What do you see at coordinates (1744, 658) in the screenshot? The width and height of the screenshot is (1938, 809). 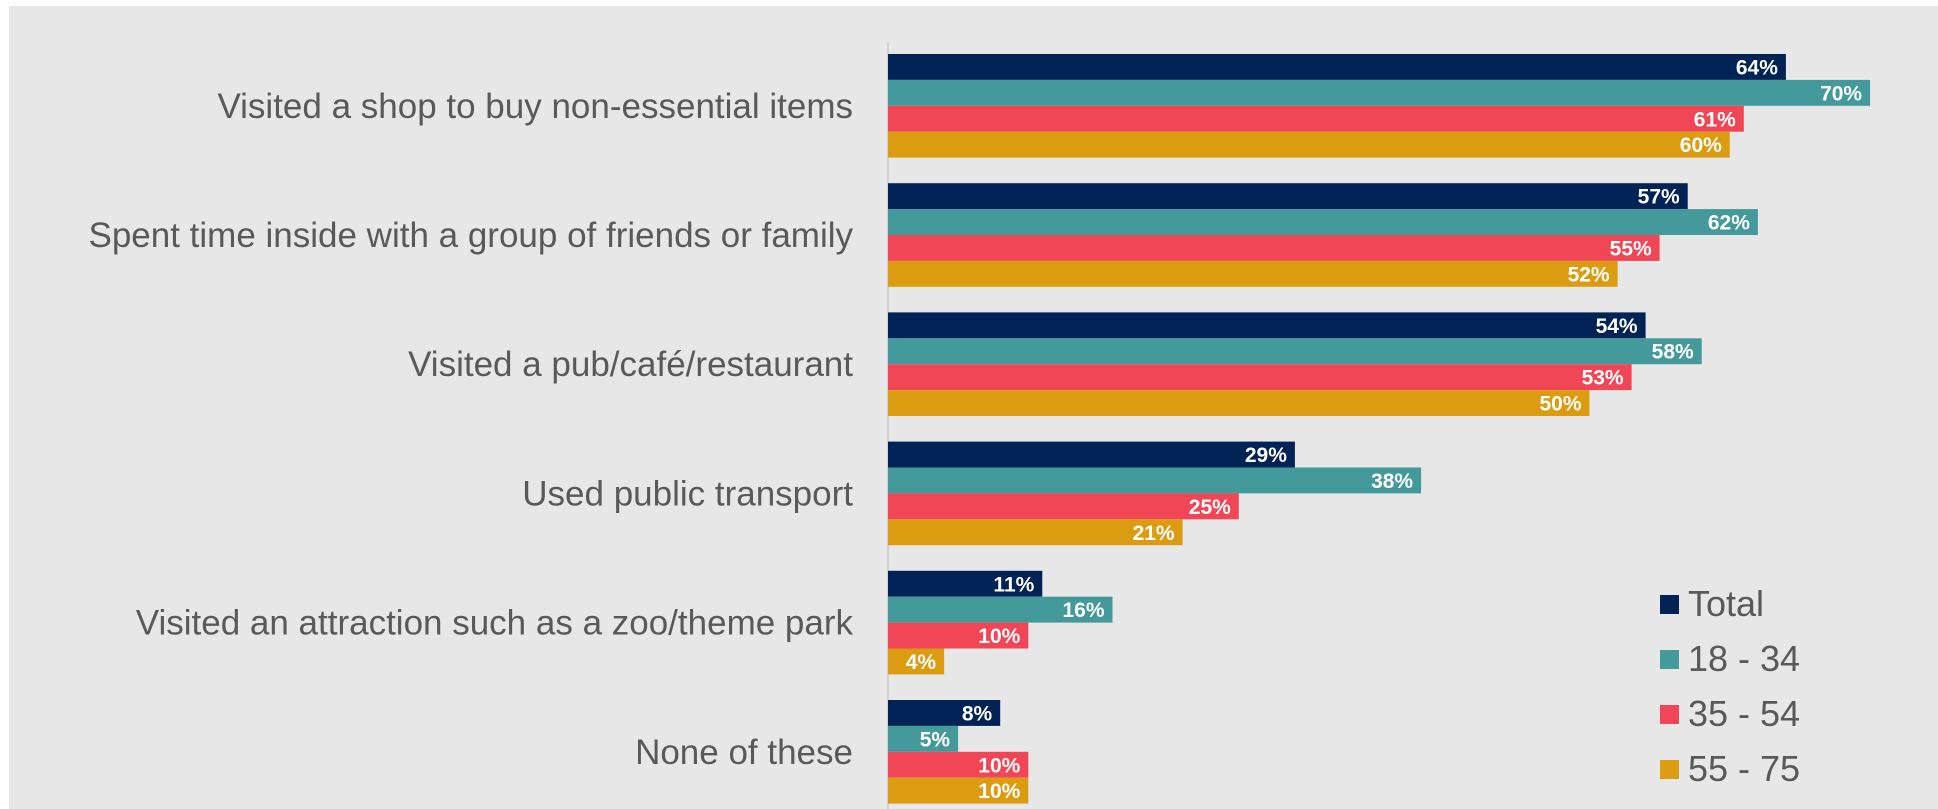 I see `legend-label: 18 - 34` at bounding box center [1744, 658].